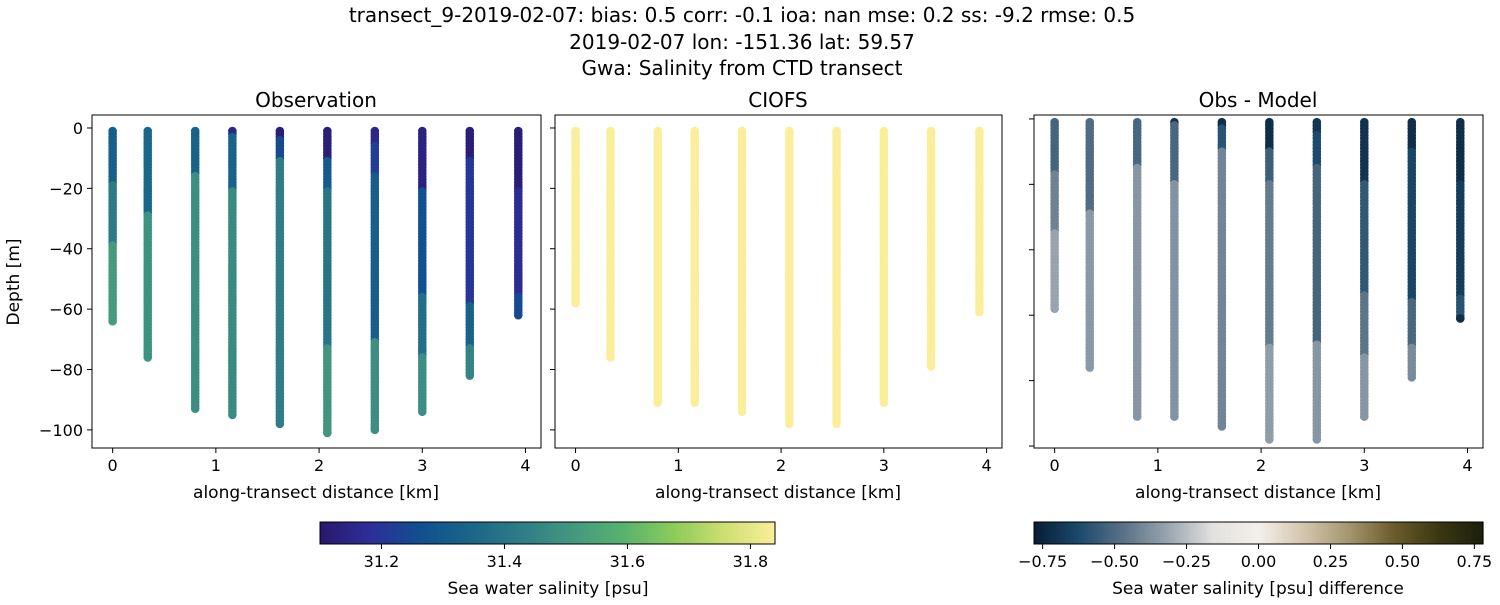 The image size is (1500, 605). Describe the element at coordinates (316, 493) in the screenshot. I see `x-axis-label-observation: along-transect distance [km]` at that location.